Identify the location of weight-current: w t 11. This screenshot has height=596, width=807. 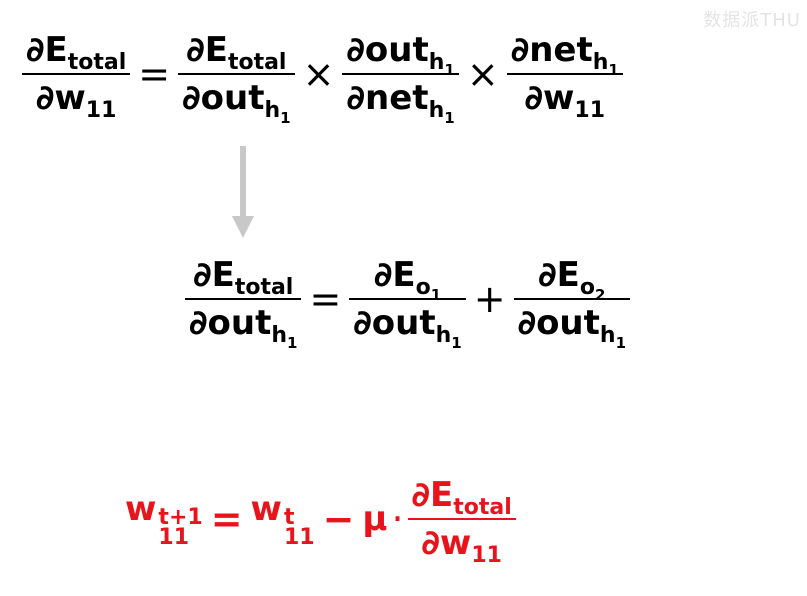
(282, 519).